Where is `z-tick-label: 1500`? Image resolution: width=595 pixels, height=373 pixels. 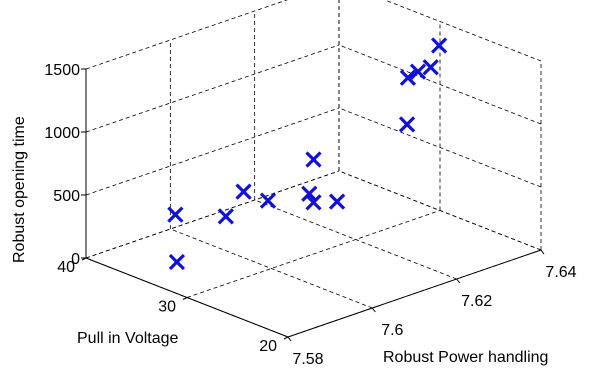
z-tick-label: 1500 is located at coordinates (62, 70).